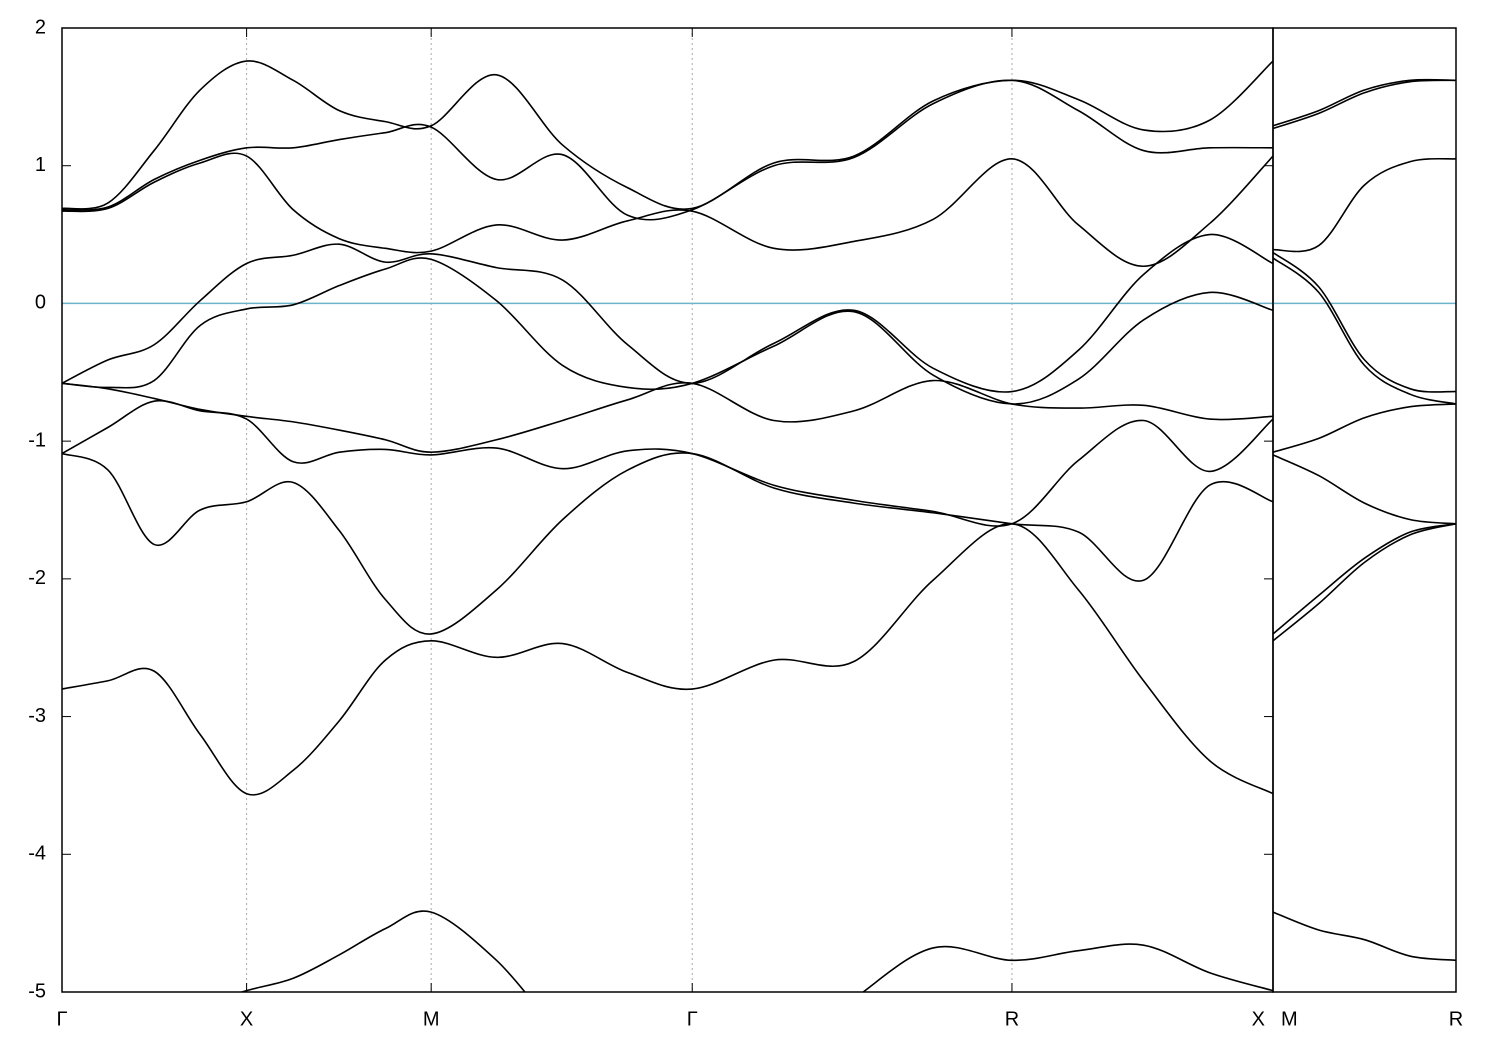 Image resolution: width=1500 pixels, height=1050 pixels. I want to click on y-tick-label: -4, so click(37, 854).